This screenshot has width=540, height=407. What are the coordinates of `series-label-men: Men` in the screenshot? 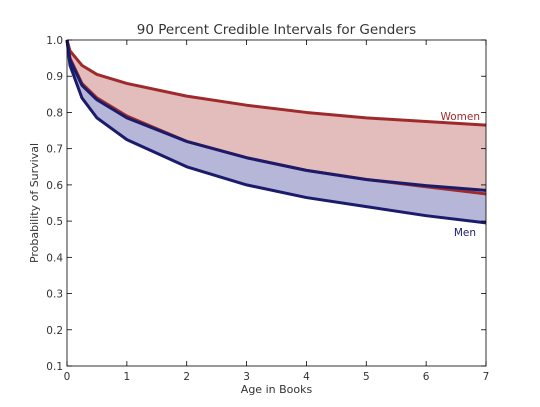 It's located at (465, 233).